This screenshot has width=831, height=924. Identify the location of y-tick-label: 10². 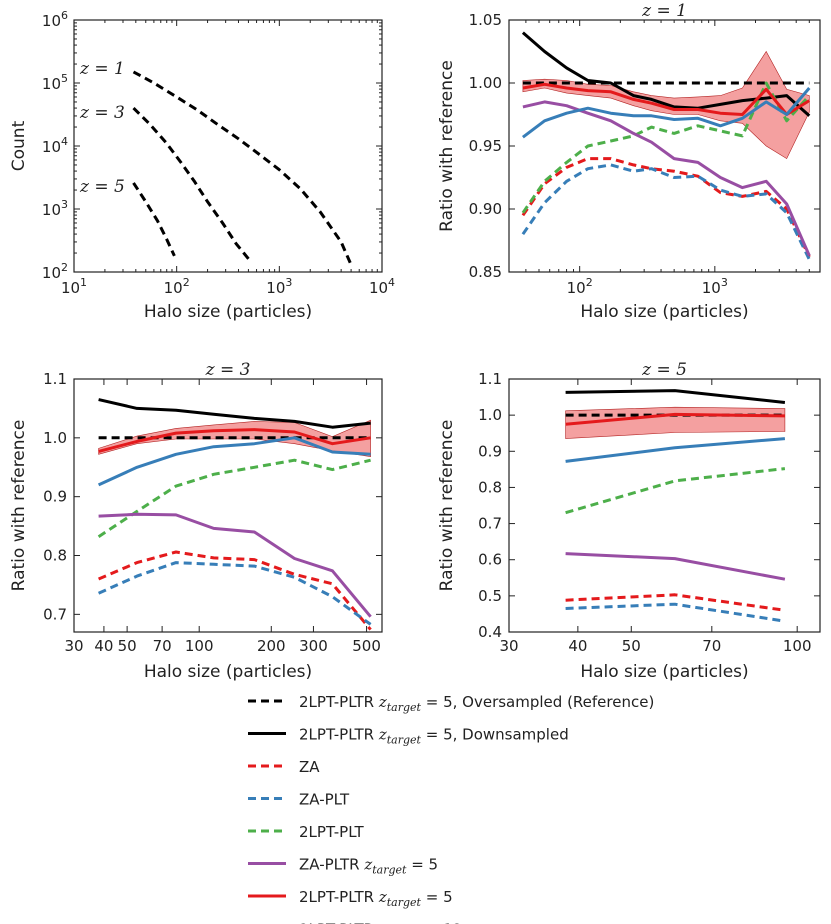
(55, 271).